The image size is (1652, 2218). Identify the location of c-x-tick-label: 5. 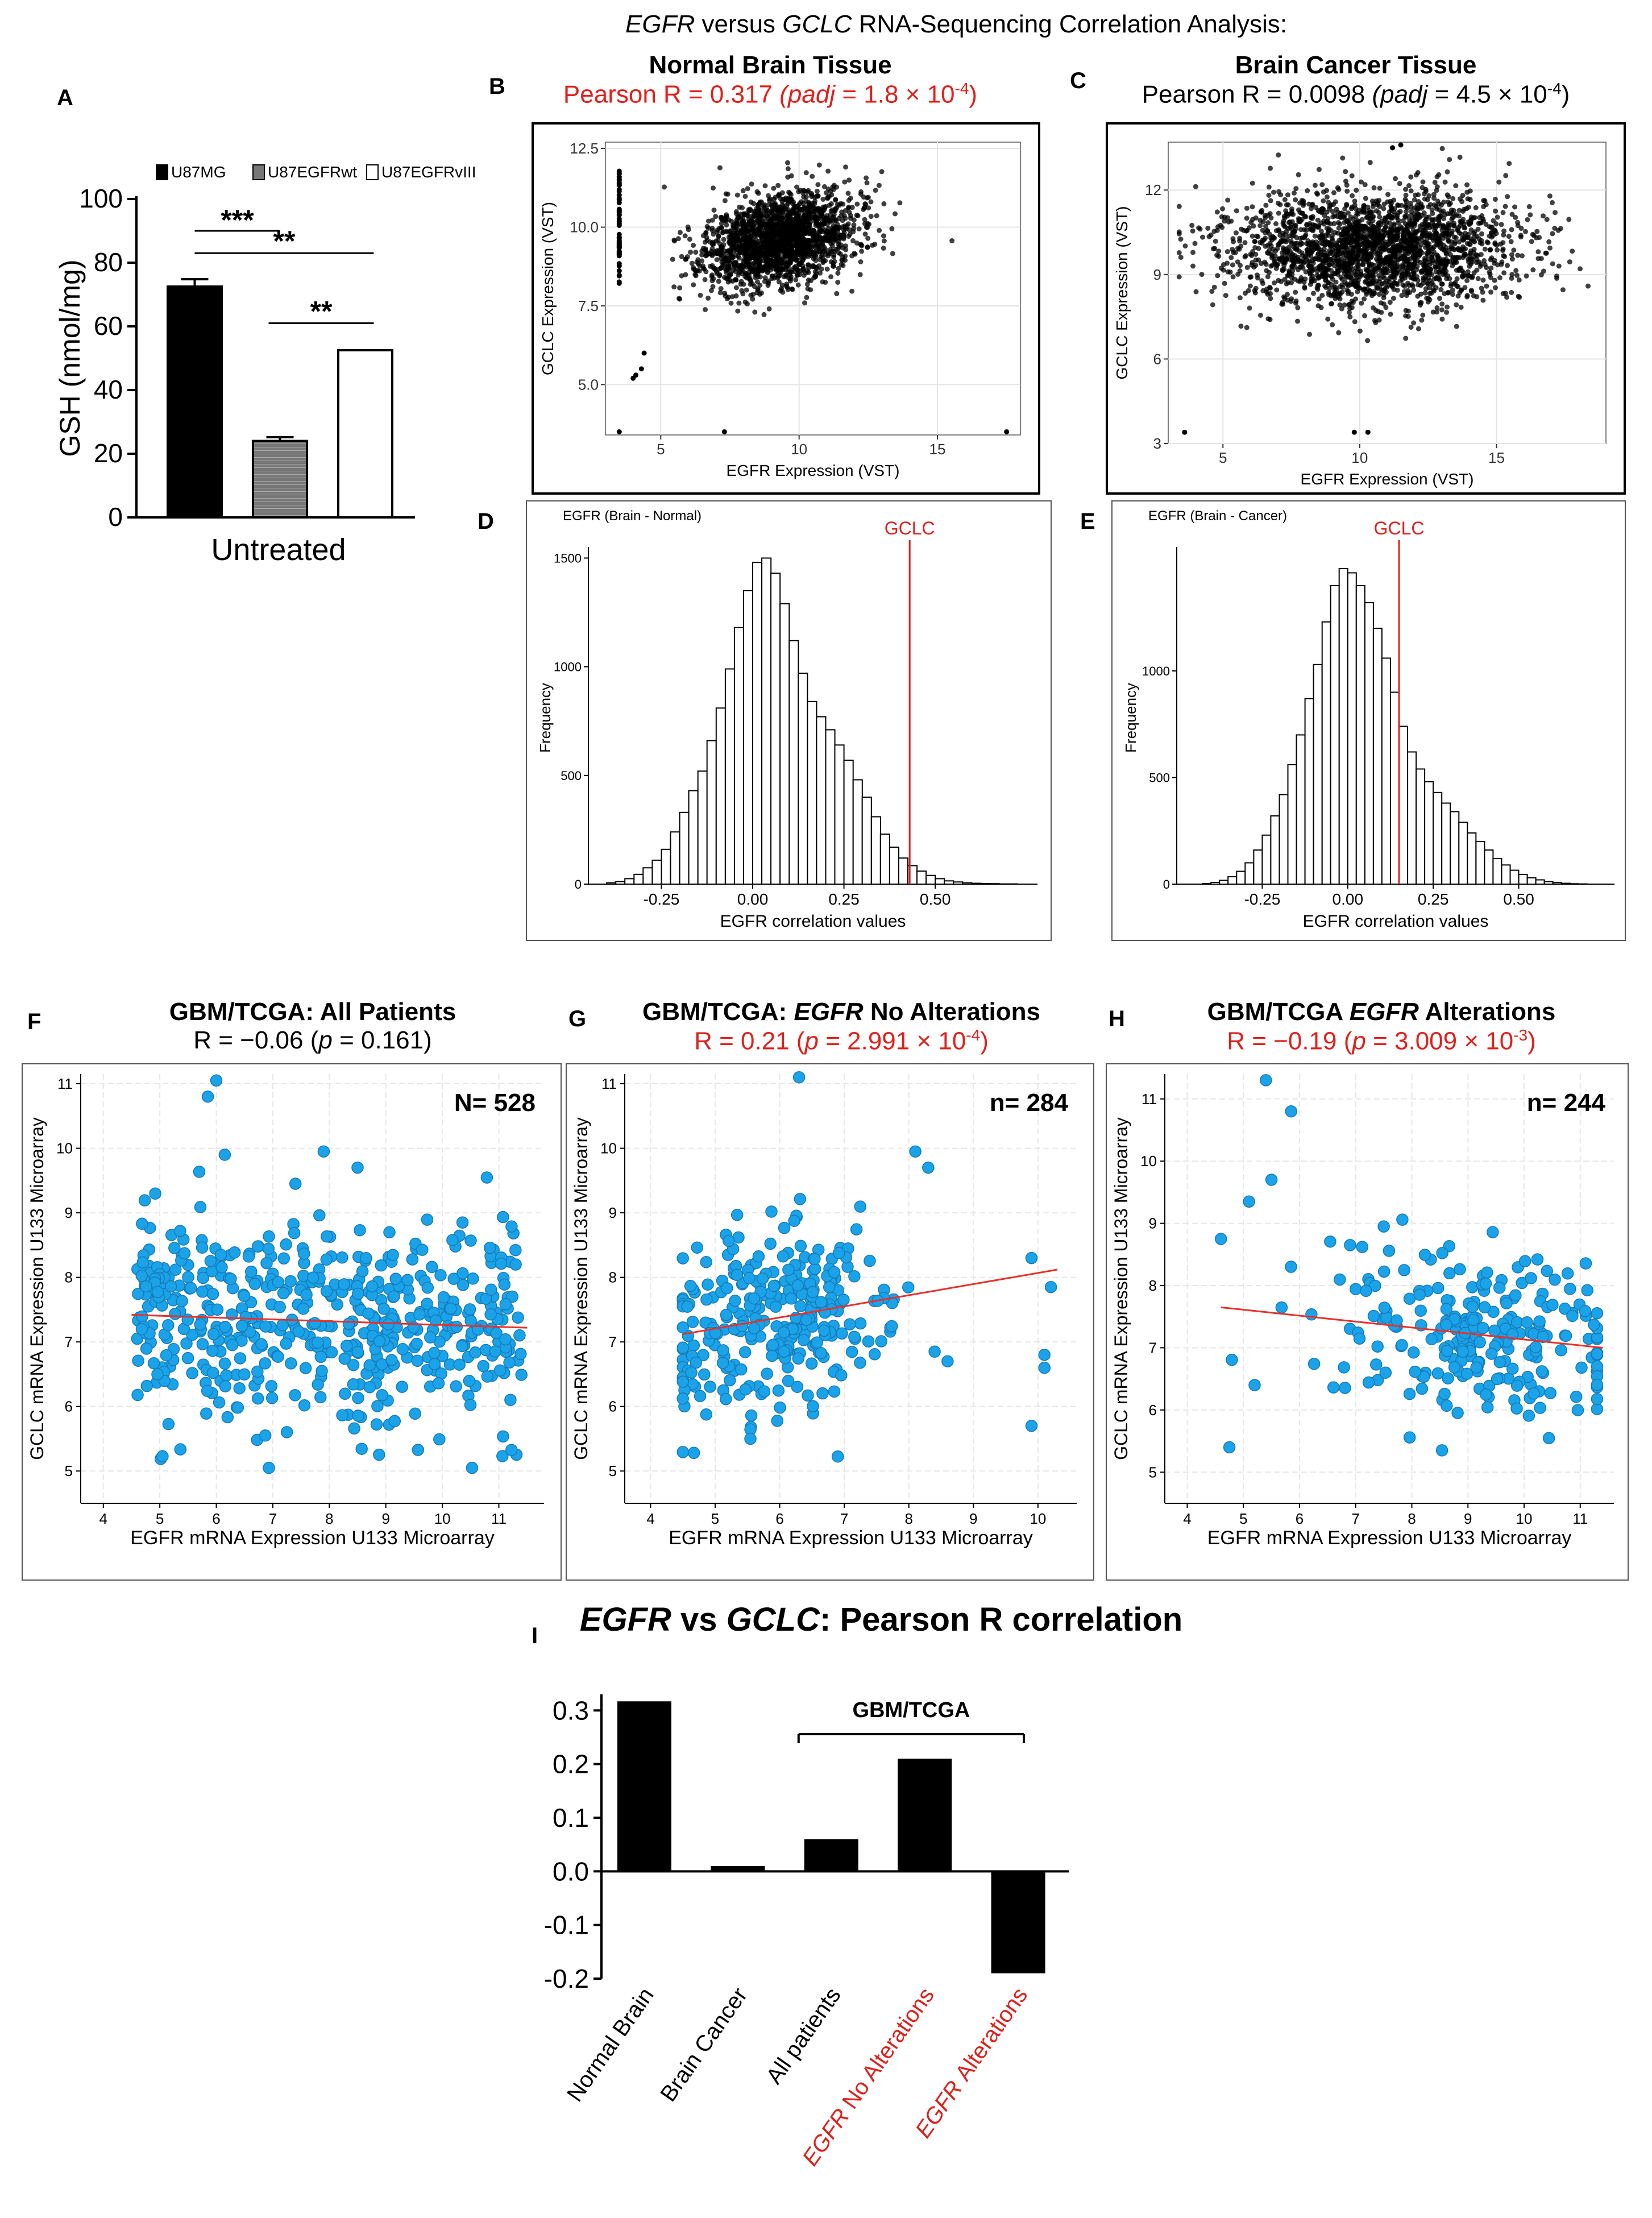
(1223, 458).